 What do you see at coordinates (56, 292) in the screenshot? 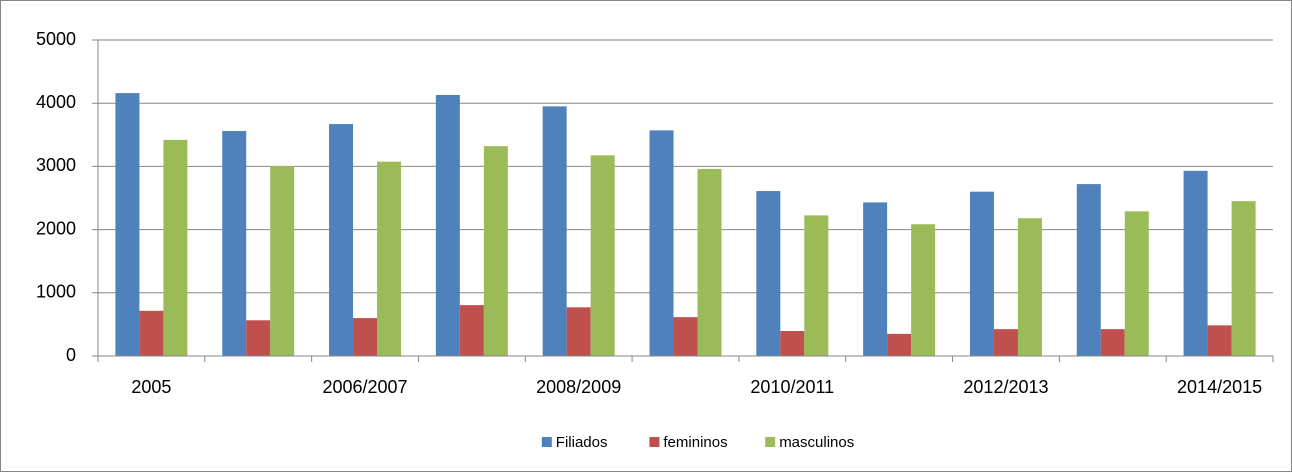
I see `y-tick-label: 1000` at bounding box center [56, 292].